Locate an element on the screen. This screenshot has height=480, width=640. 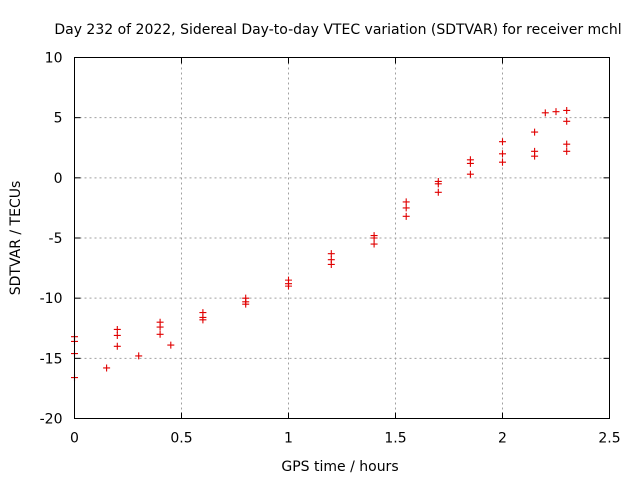
y-tick-label: 10 is located at coordinates (54, 59).